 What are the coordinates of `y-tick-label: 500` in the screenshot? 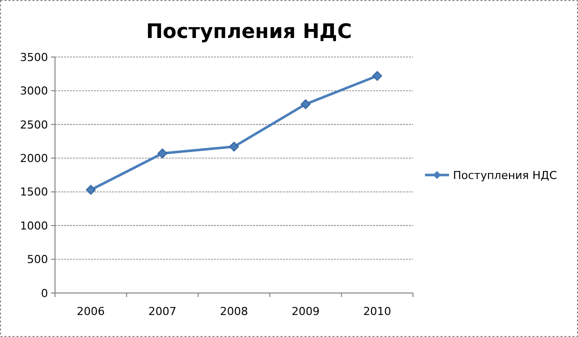 It's located at (37, 259).